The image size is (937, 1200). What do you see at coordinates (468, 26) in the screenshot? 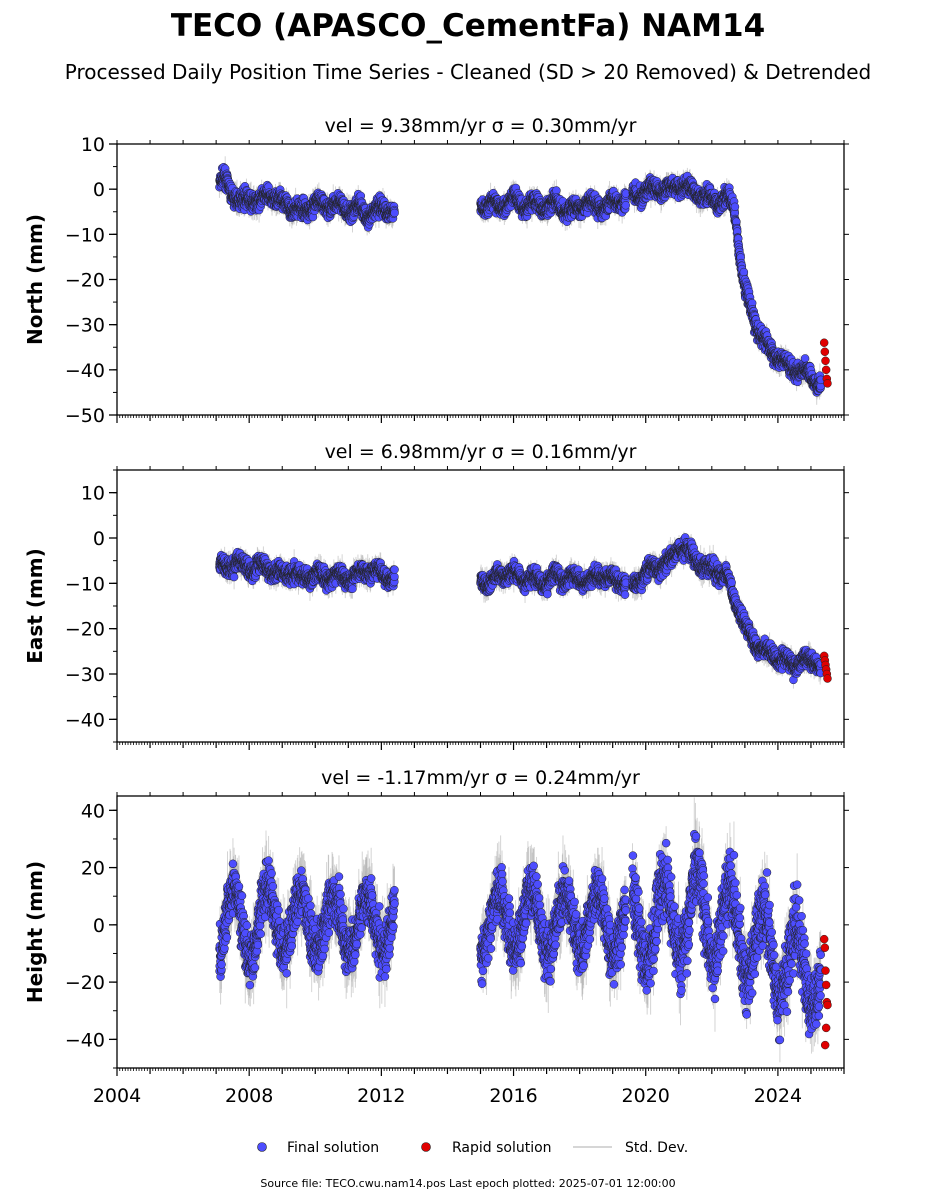
I see `figure-title: TECO (APASCO_CementFa) NAM14` at bounding box center [468, 26].